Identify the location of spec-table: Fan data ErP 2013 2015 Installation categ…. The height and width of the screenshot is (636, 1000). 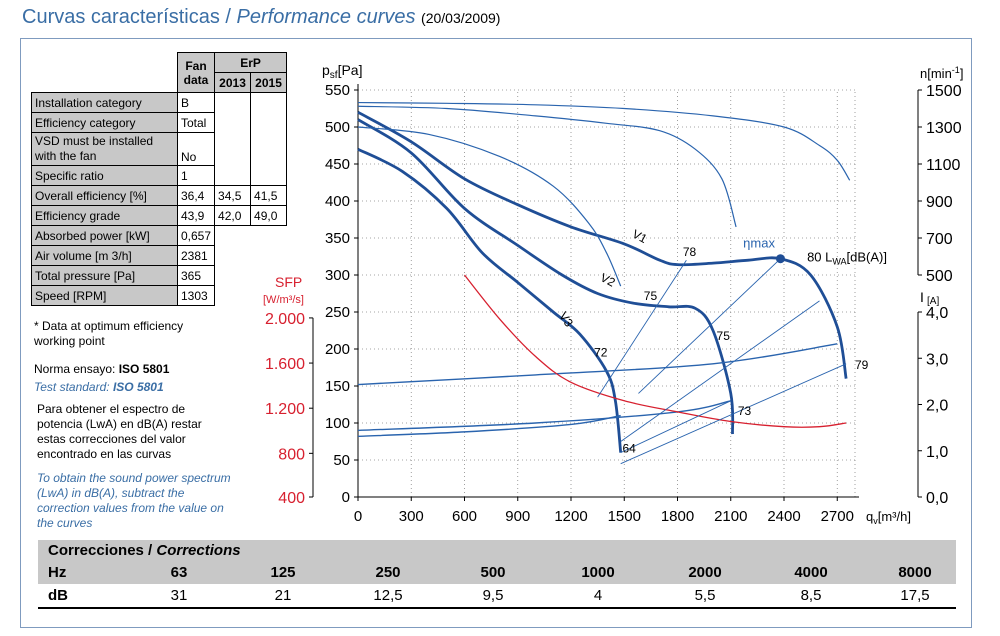
(159, 179).